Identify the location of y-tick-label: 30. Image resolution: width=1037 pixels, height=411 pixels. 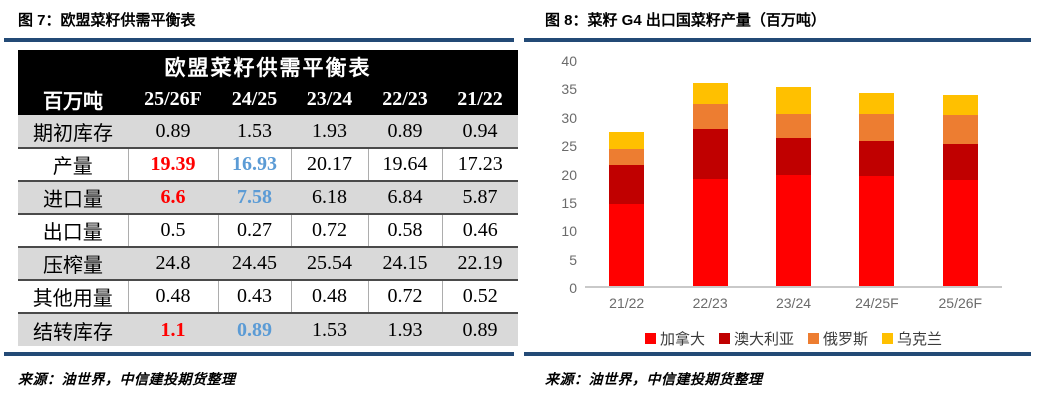
(569, 117).